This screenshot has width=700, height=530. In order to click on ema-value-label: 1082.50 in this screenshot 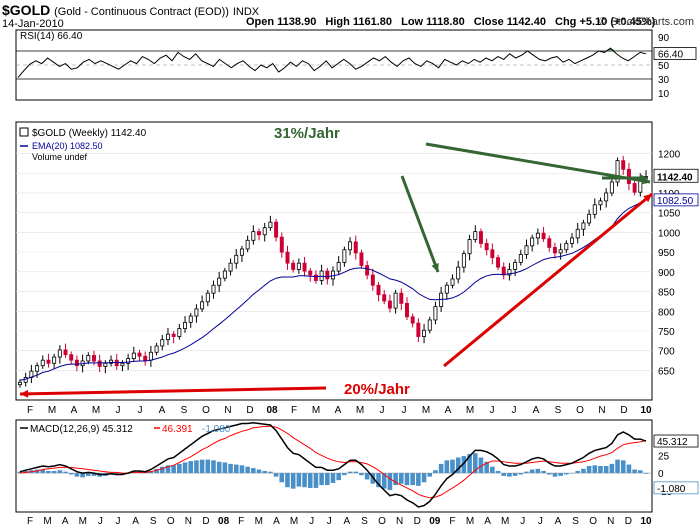, I will do `click(675, 201)`.